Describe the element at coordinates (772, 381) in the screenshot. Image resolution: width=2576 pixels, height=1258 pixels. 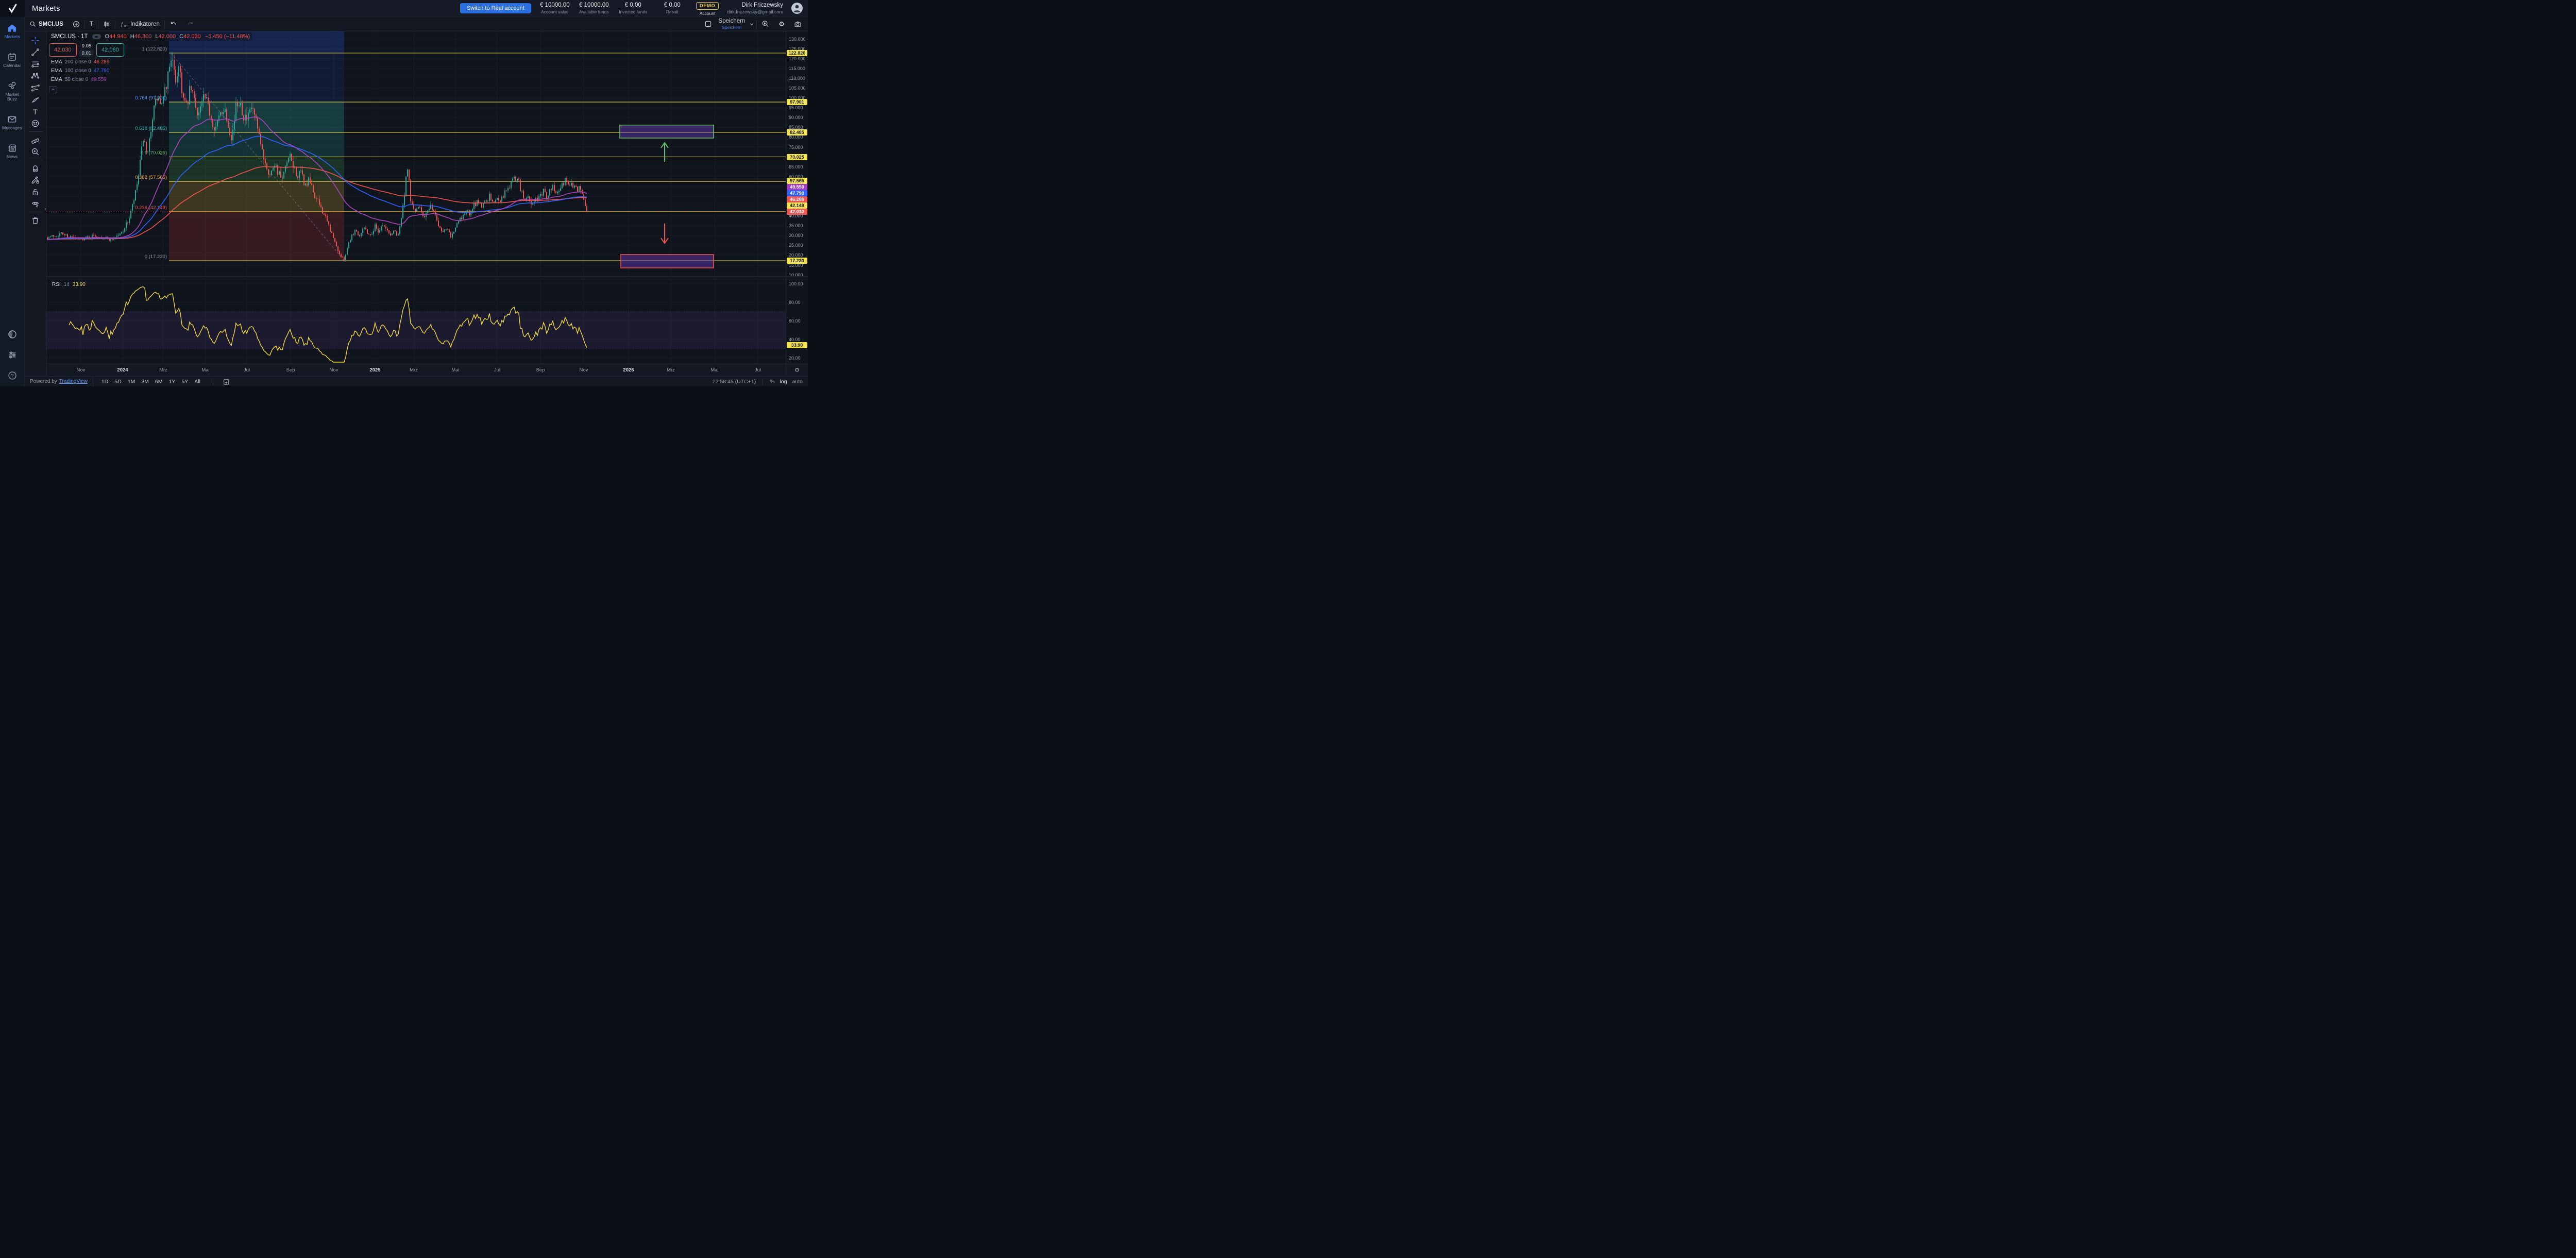
I see `percent-scale-button: %` at that location.